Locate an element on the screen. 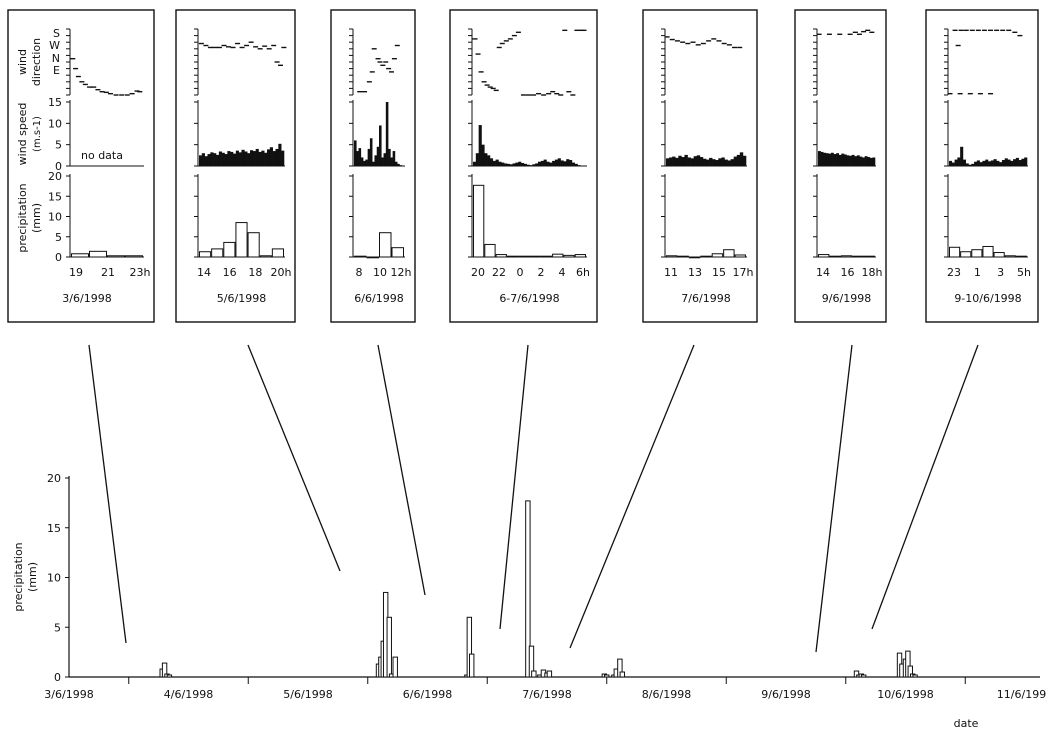  y-tick-label: 20 is located at coordinates (54, 478).